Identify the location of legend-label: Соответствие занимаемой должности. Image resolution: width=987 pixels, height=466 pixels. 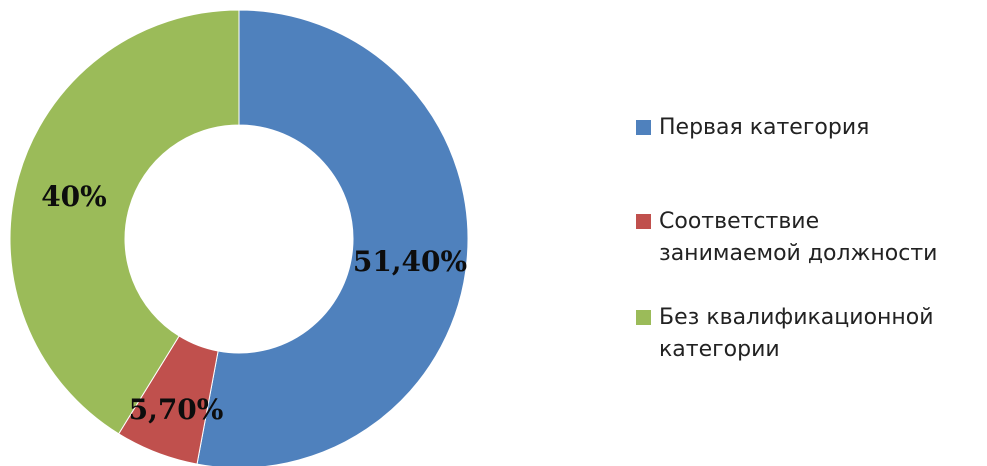
(819, 238).